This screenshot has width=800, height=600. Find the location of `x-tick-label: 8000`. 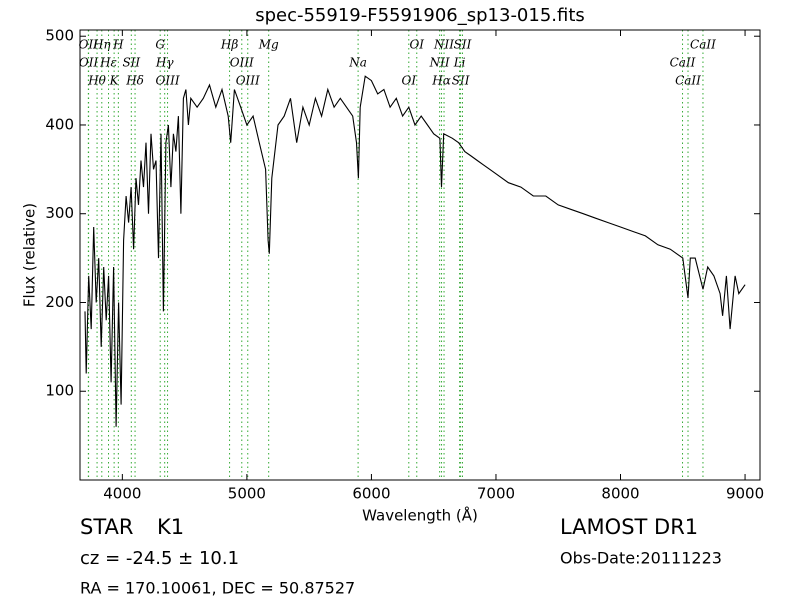

x-tick-label: 8000 is located at coordinates (620, 494).